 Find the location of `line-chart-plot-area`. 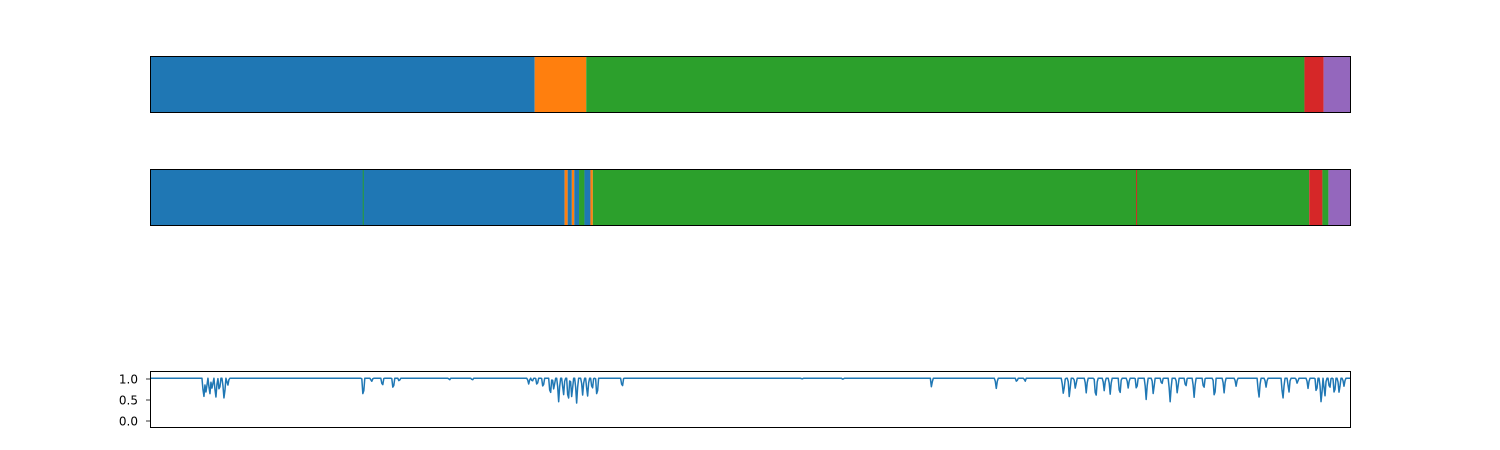

line-chart-plot-area is located at coordinates (750, 390).